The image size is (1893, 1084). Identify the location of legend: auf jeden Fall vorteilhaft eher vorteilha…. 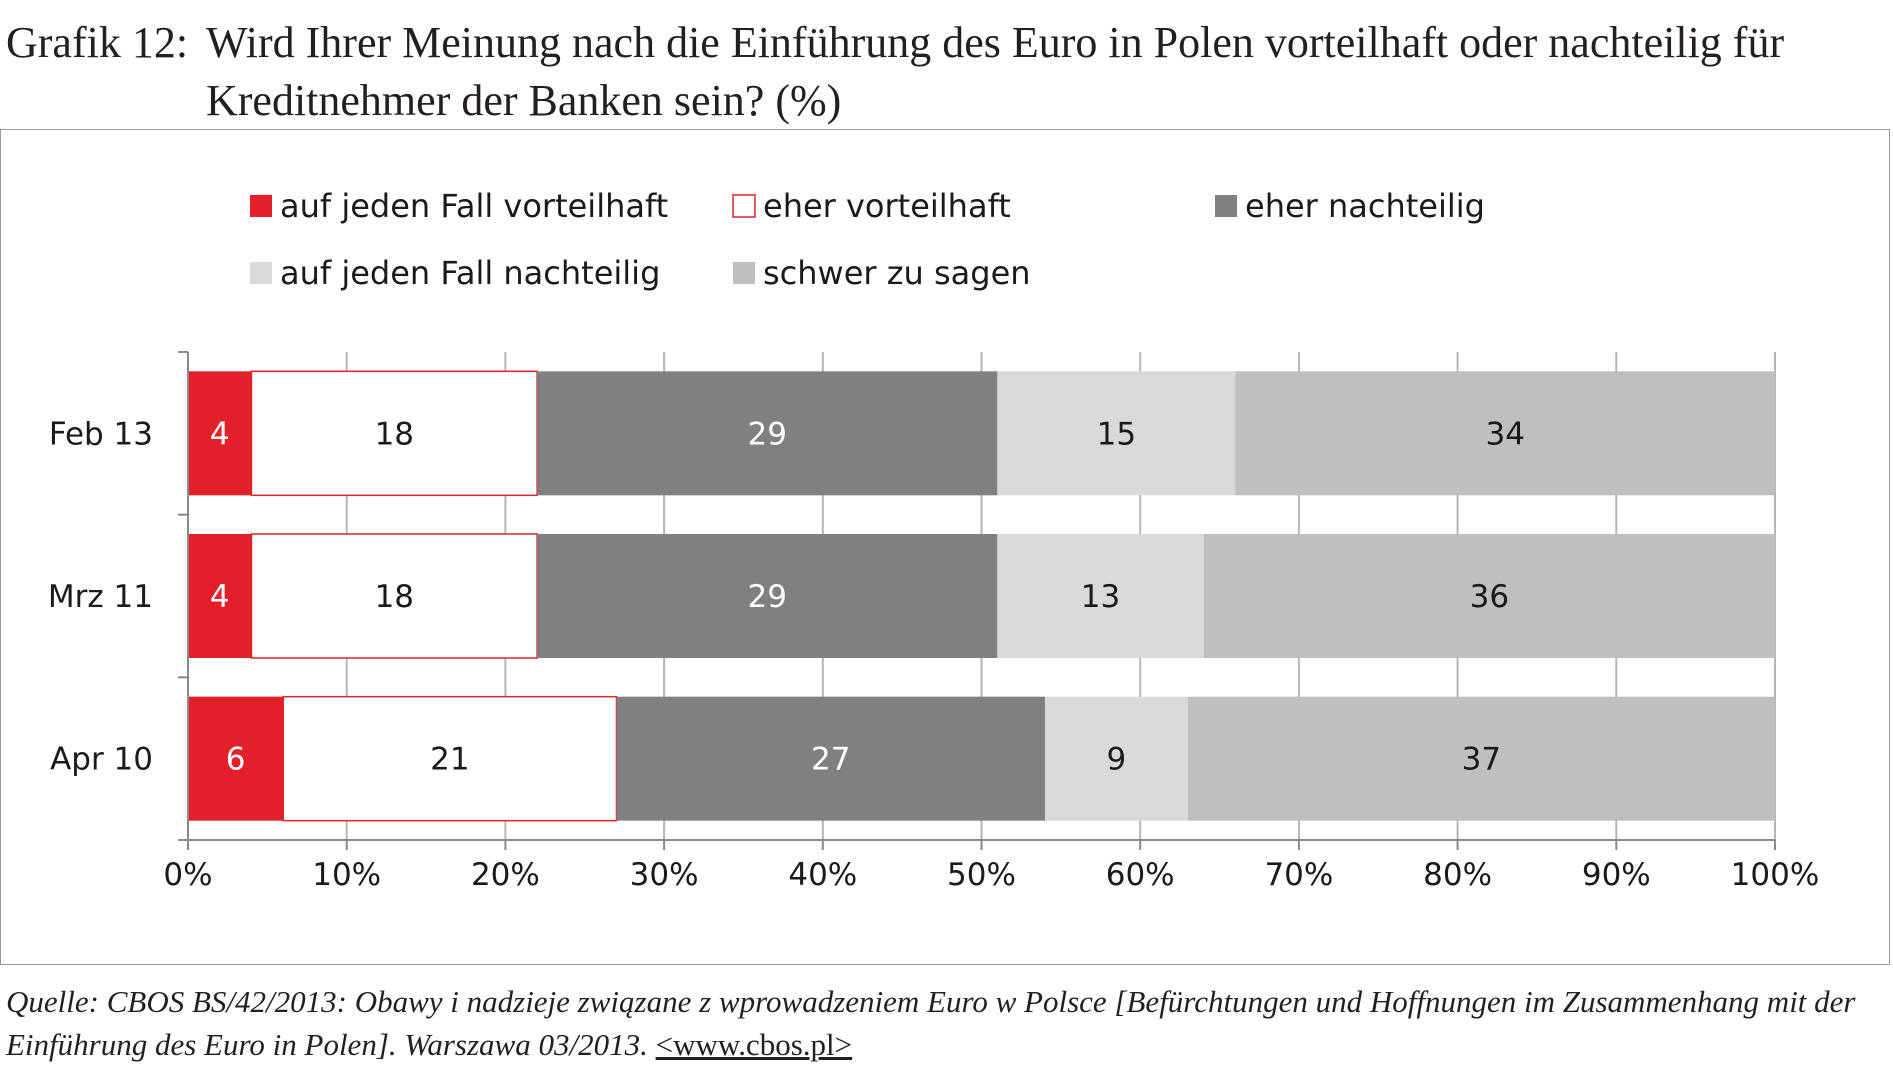
(867, 239).